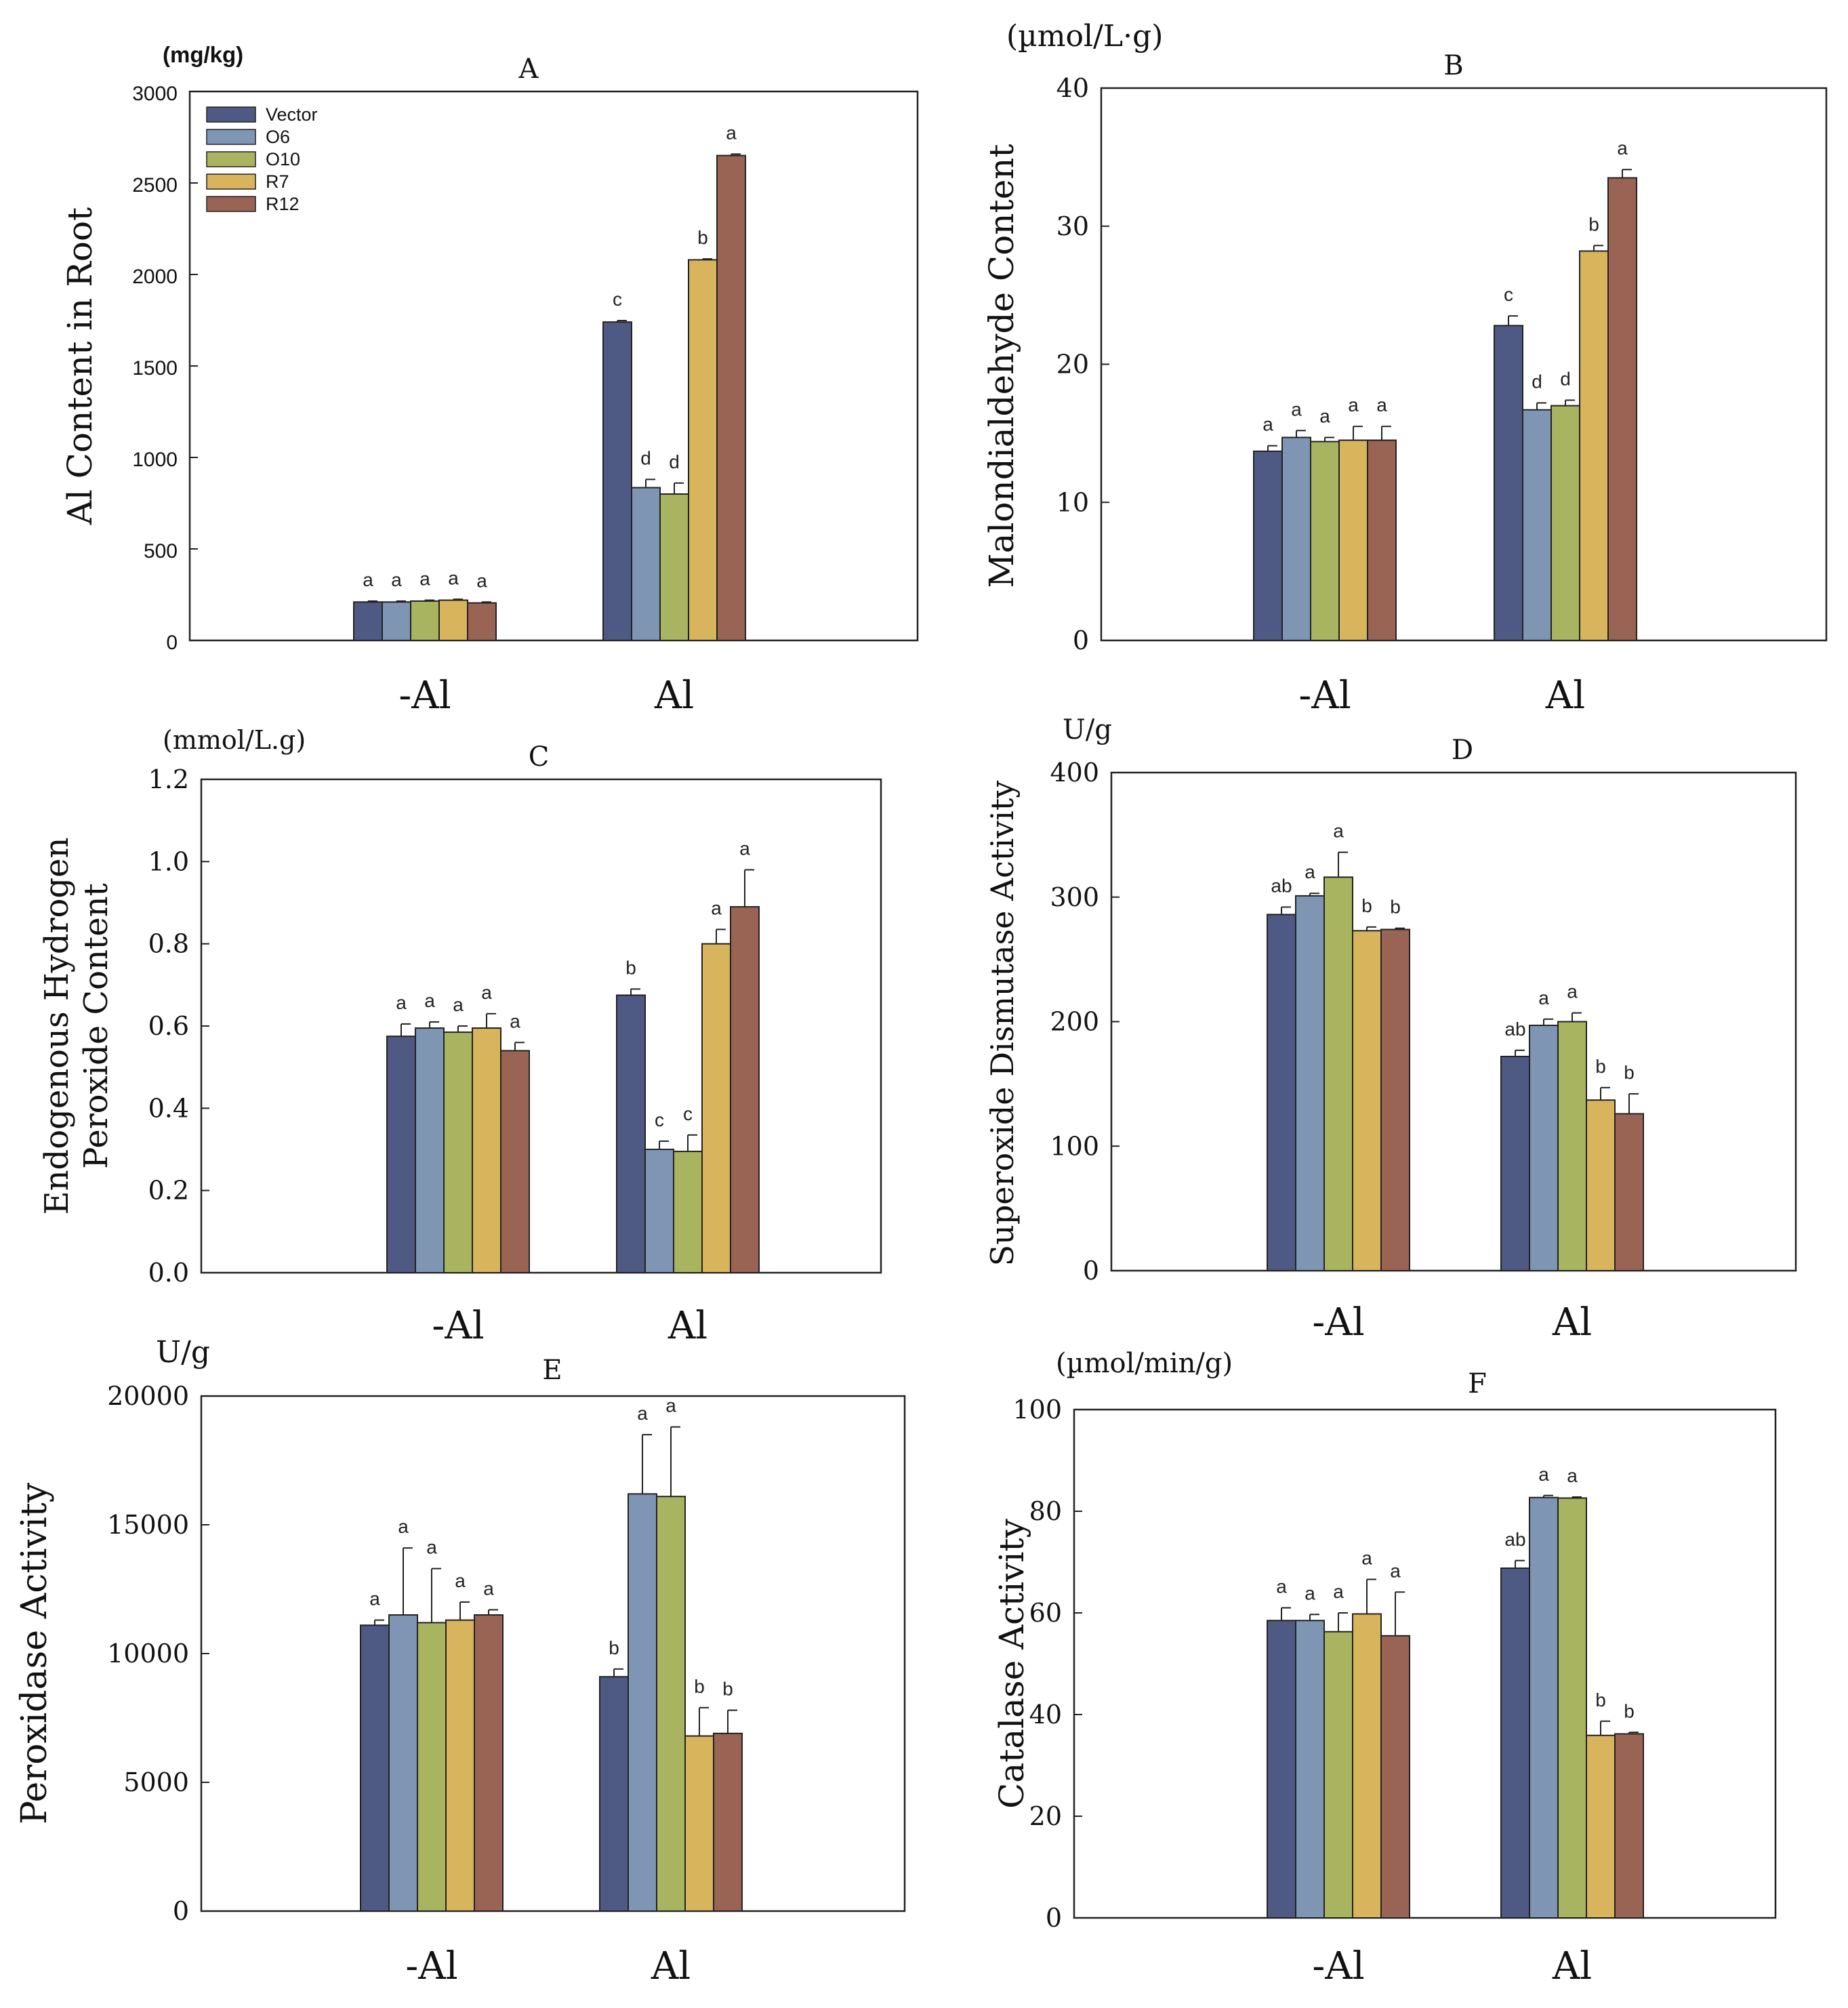  I want to click on y-tick-label: 20, so click(1072, 365).